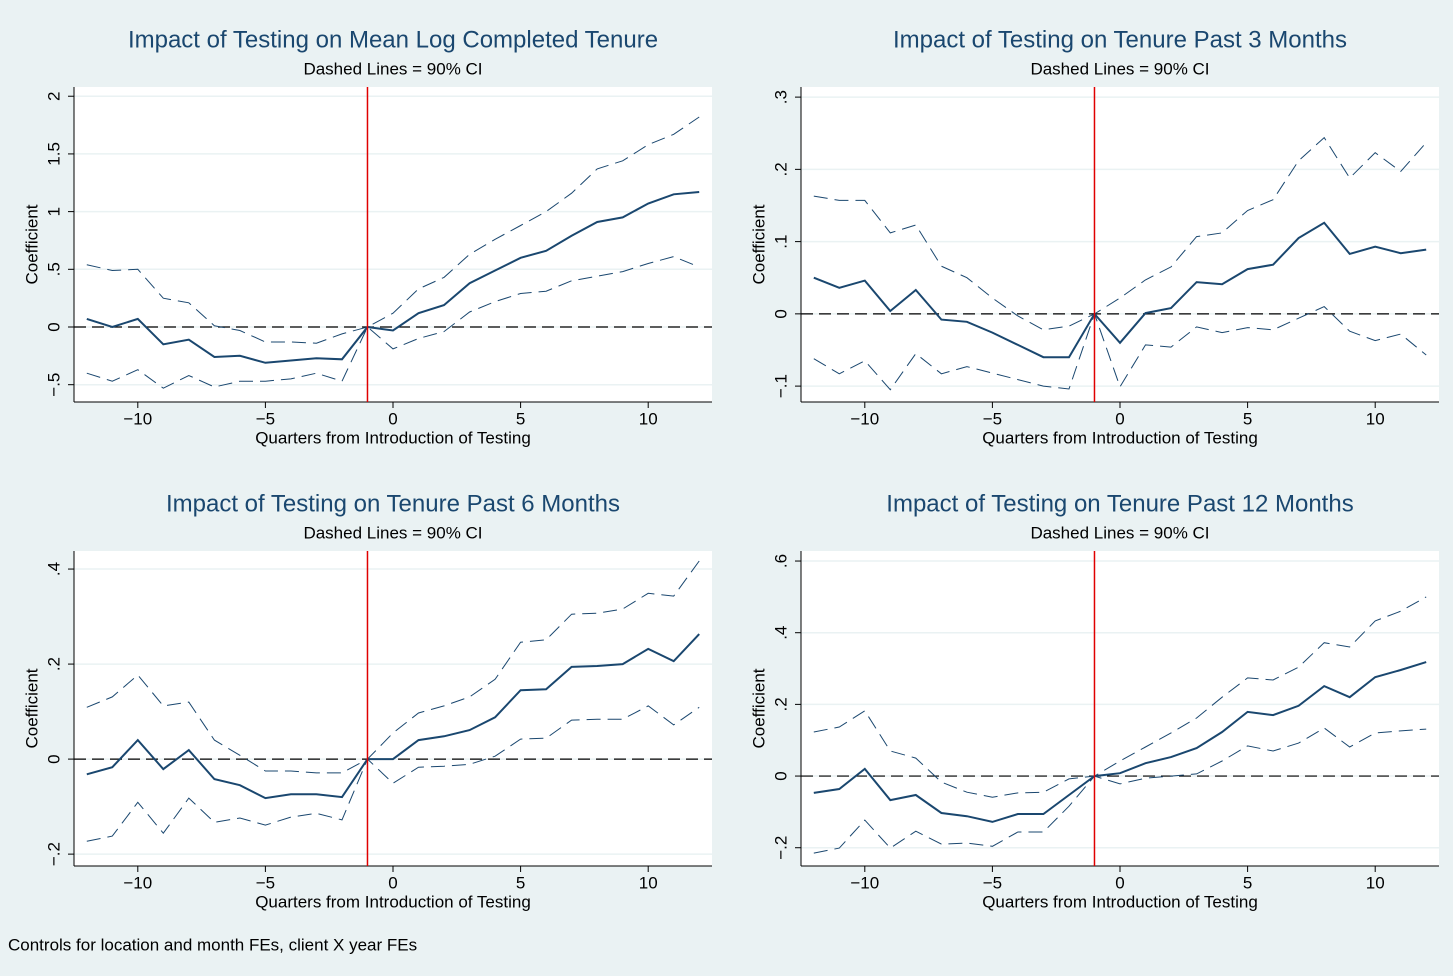  I want to click on y-tick-label: .6, so click(780, 561).